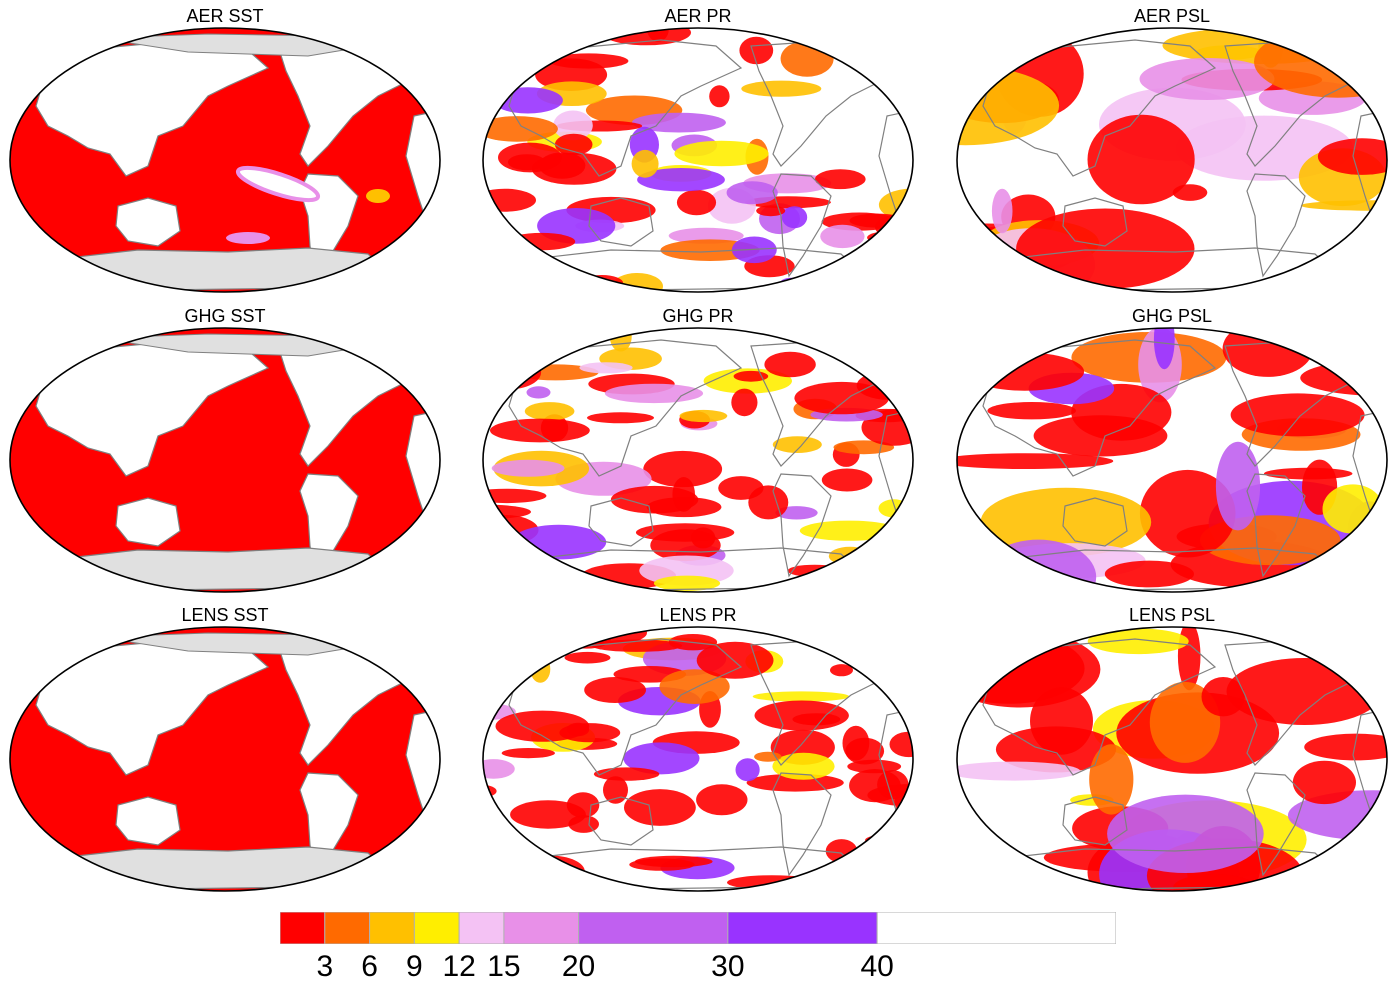 The height and width of the screenshot is (987, 1396). I want to click on land-australia, so click(148, 222).